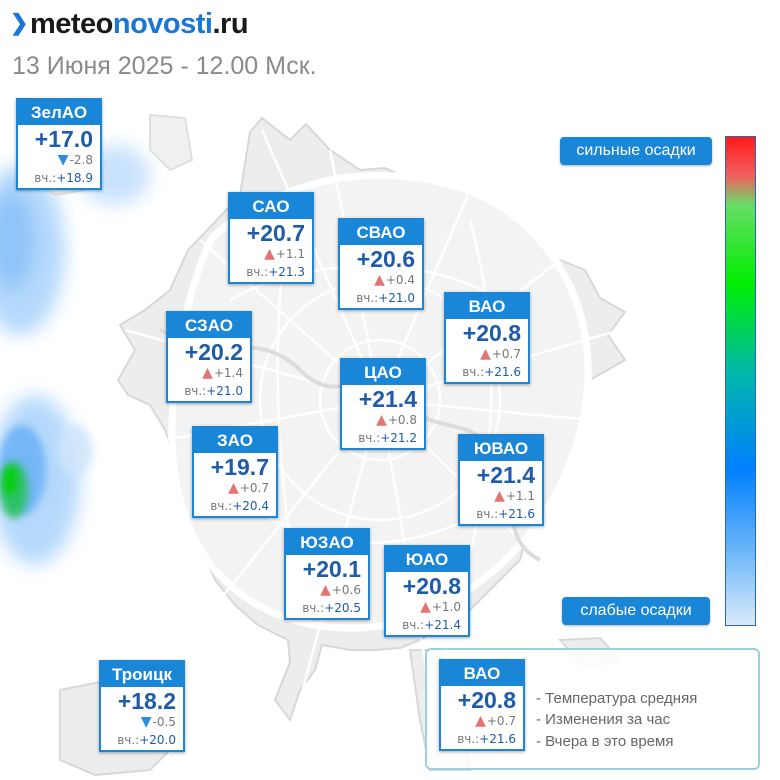 The image size is (780, 780). Describe the element at coordinates (501, 448) in the screenshot. I see `district-name: ЮВАО` at that location.